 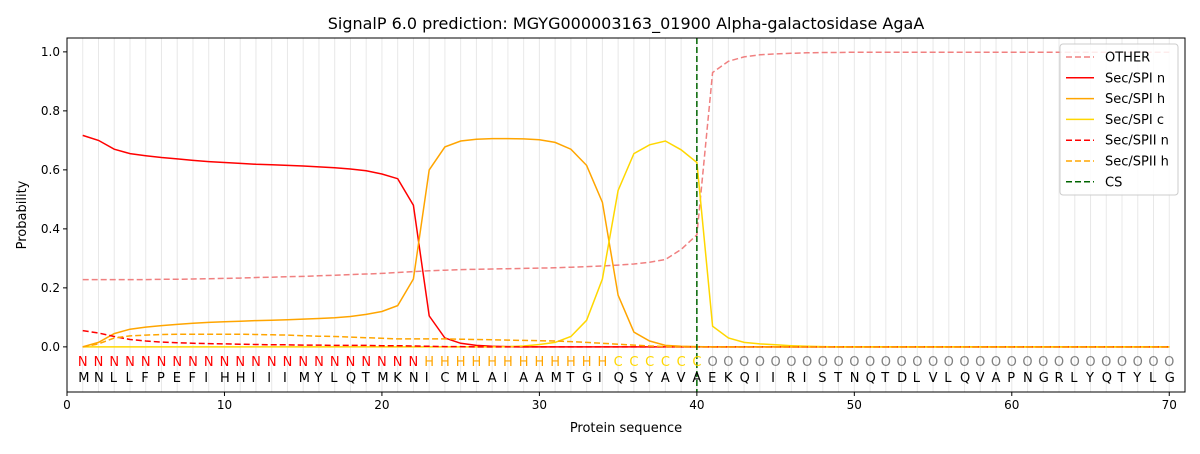 I want to click on x-tick-label: 0, so click(x=67, y=405).